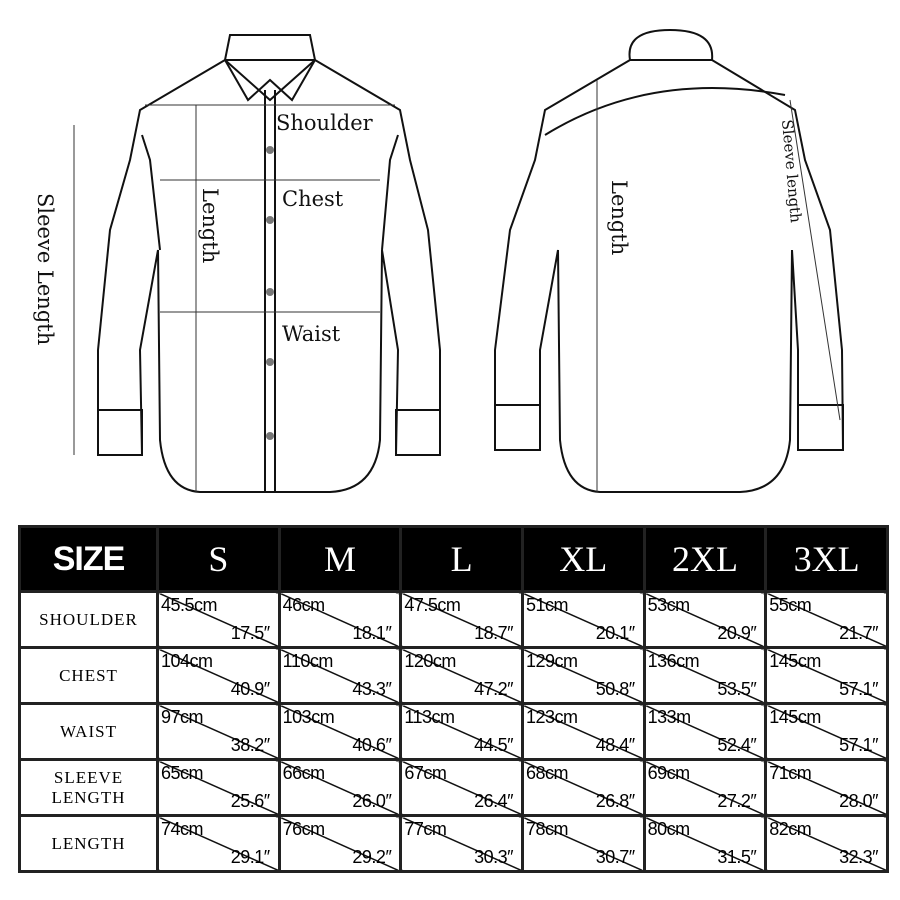 The width and height of the screenshot is (900, 900). I want to click on cm-value: 80cm, so click(669, 829).